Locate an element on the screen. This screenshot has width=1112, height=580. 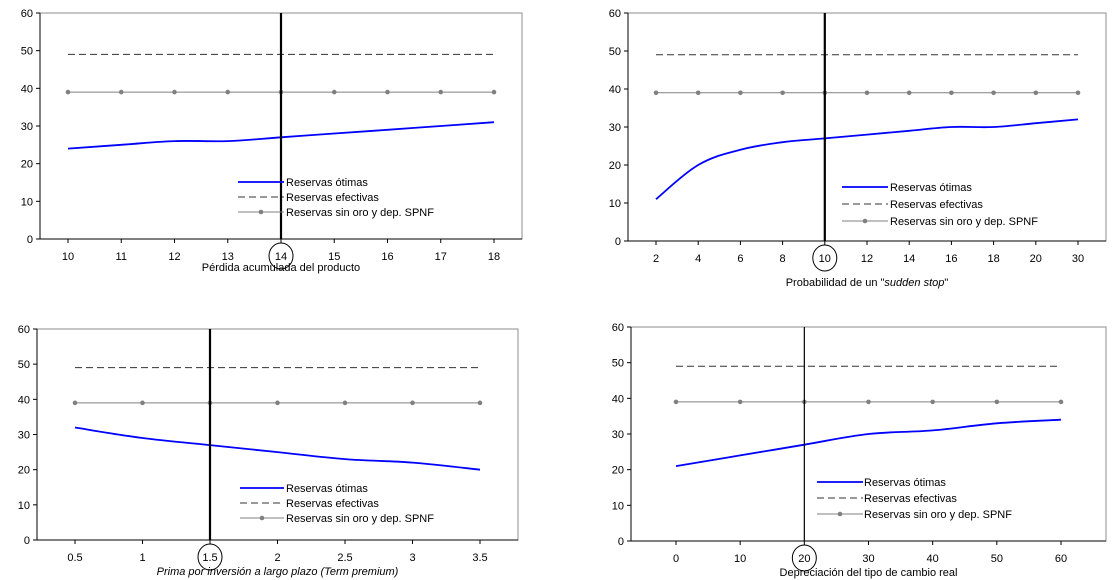
x-tick-label: 4 is located at coordinates (698, 259).